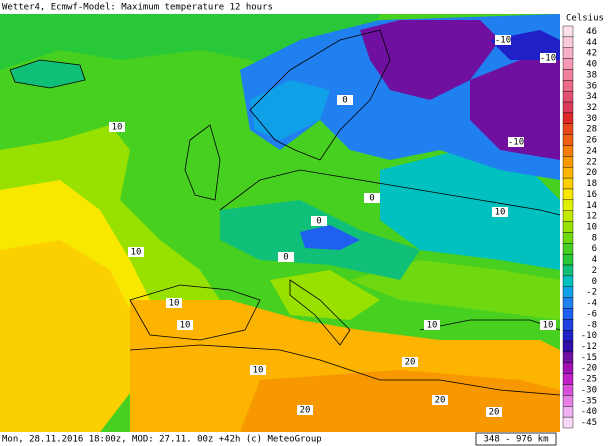 This screenshot has height=446, width=612. Describe the element at coordinates (594, 260) in the screenshot. I see `legend-label: 4` at that location.